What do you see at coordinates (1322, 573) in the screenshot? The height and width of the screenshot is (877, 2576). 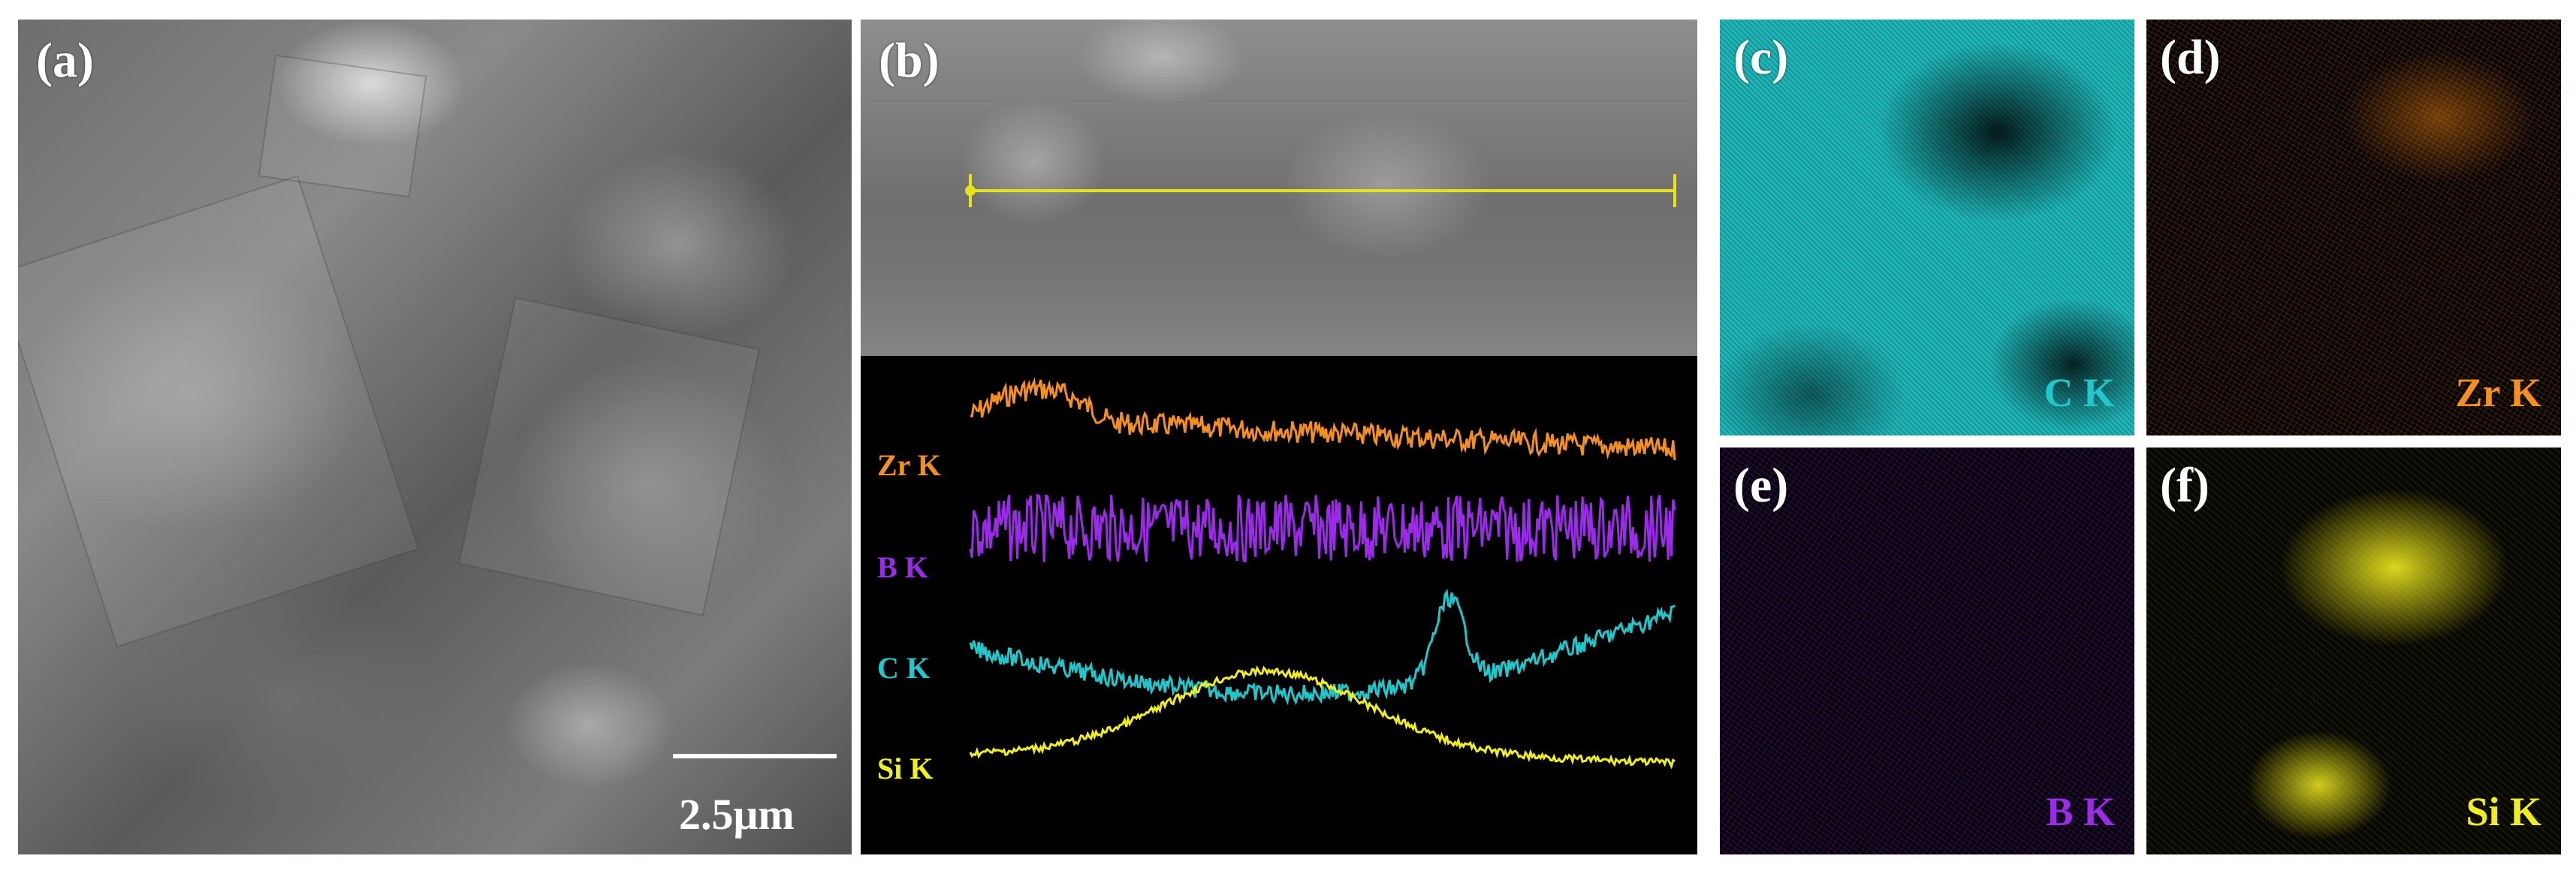 I see `linescan-curves` at bounding box center [1322, 573].